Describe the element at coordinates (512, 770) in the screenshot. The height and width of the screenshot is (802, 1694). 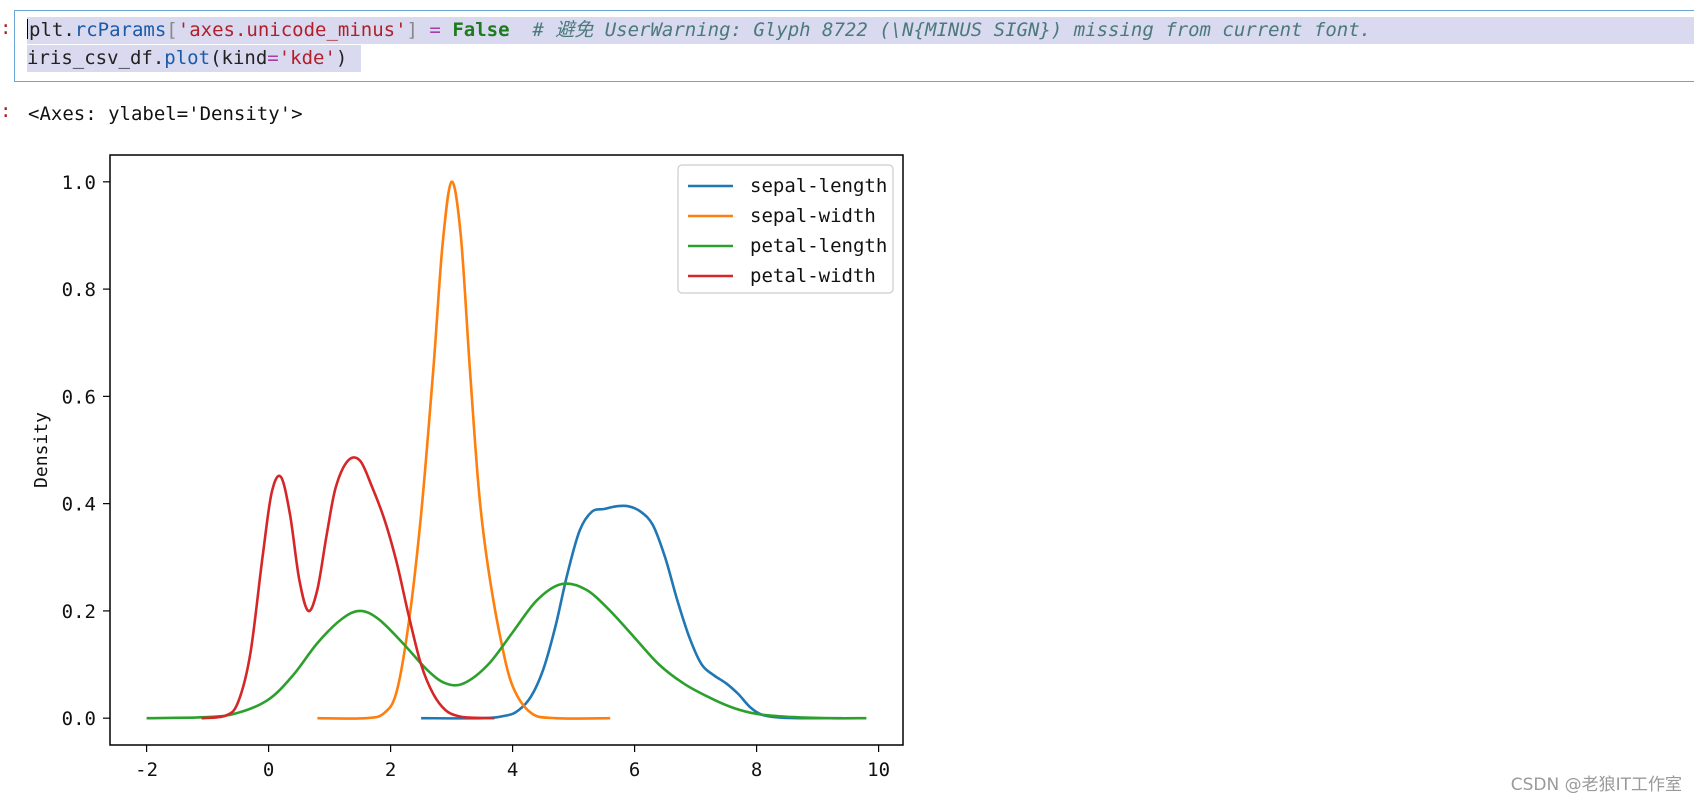
I see `x-tick-label: 4` at that location.